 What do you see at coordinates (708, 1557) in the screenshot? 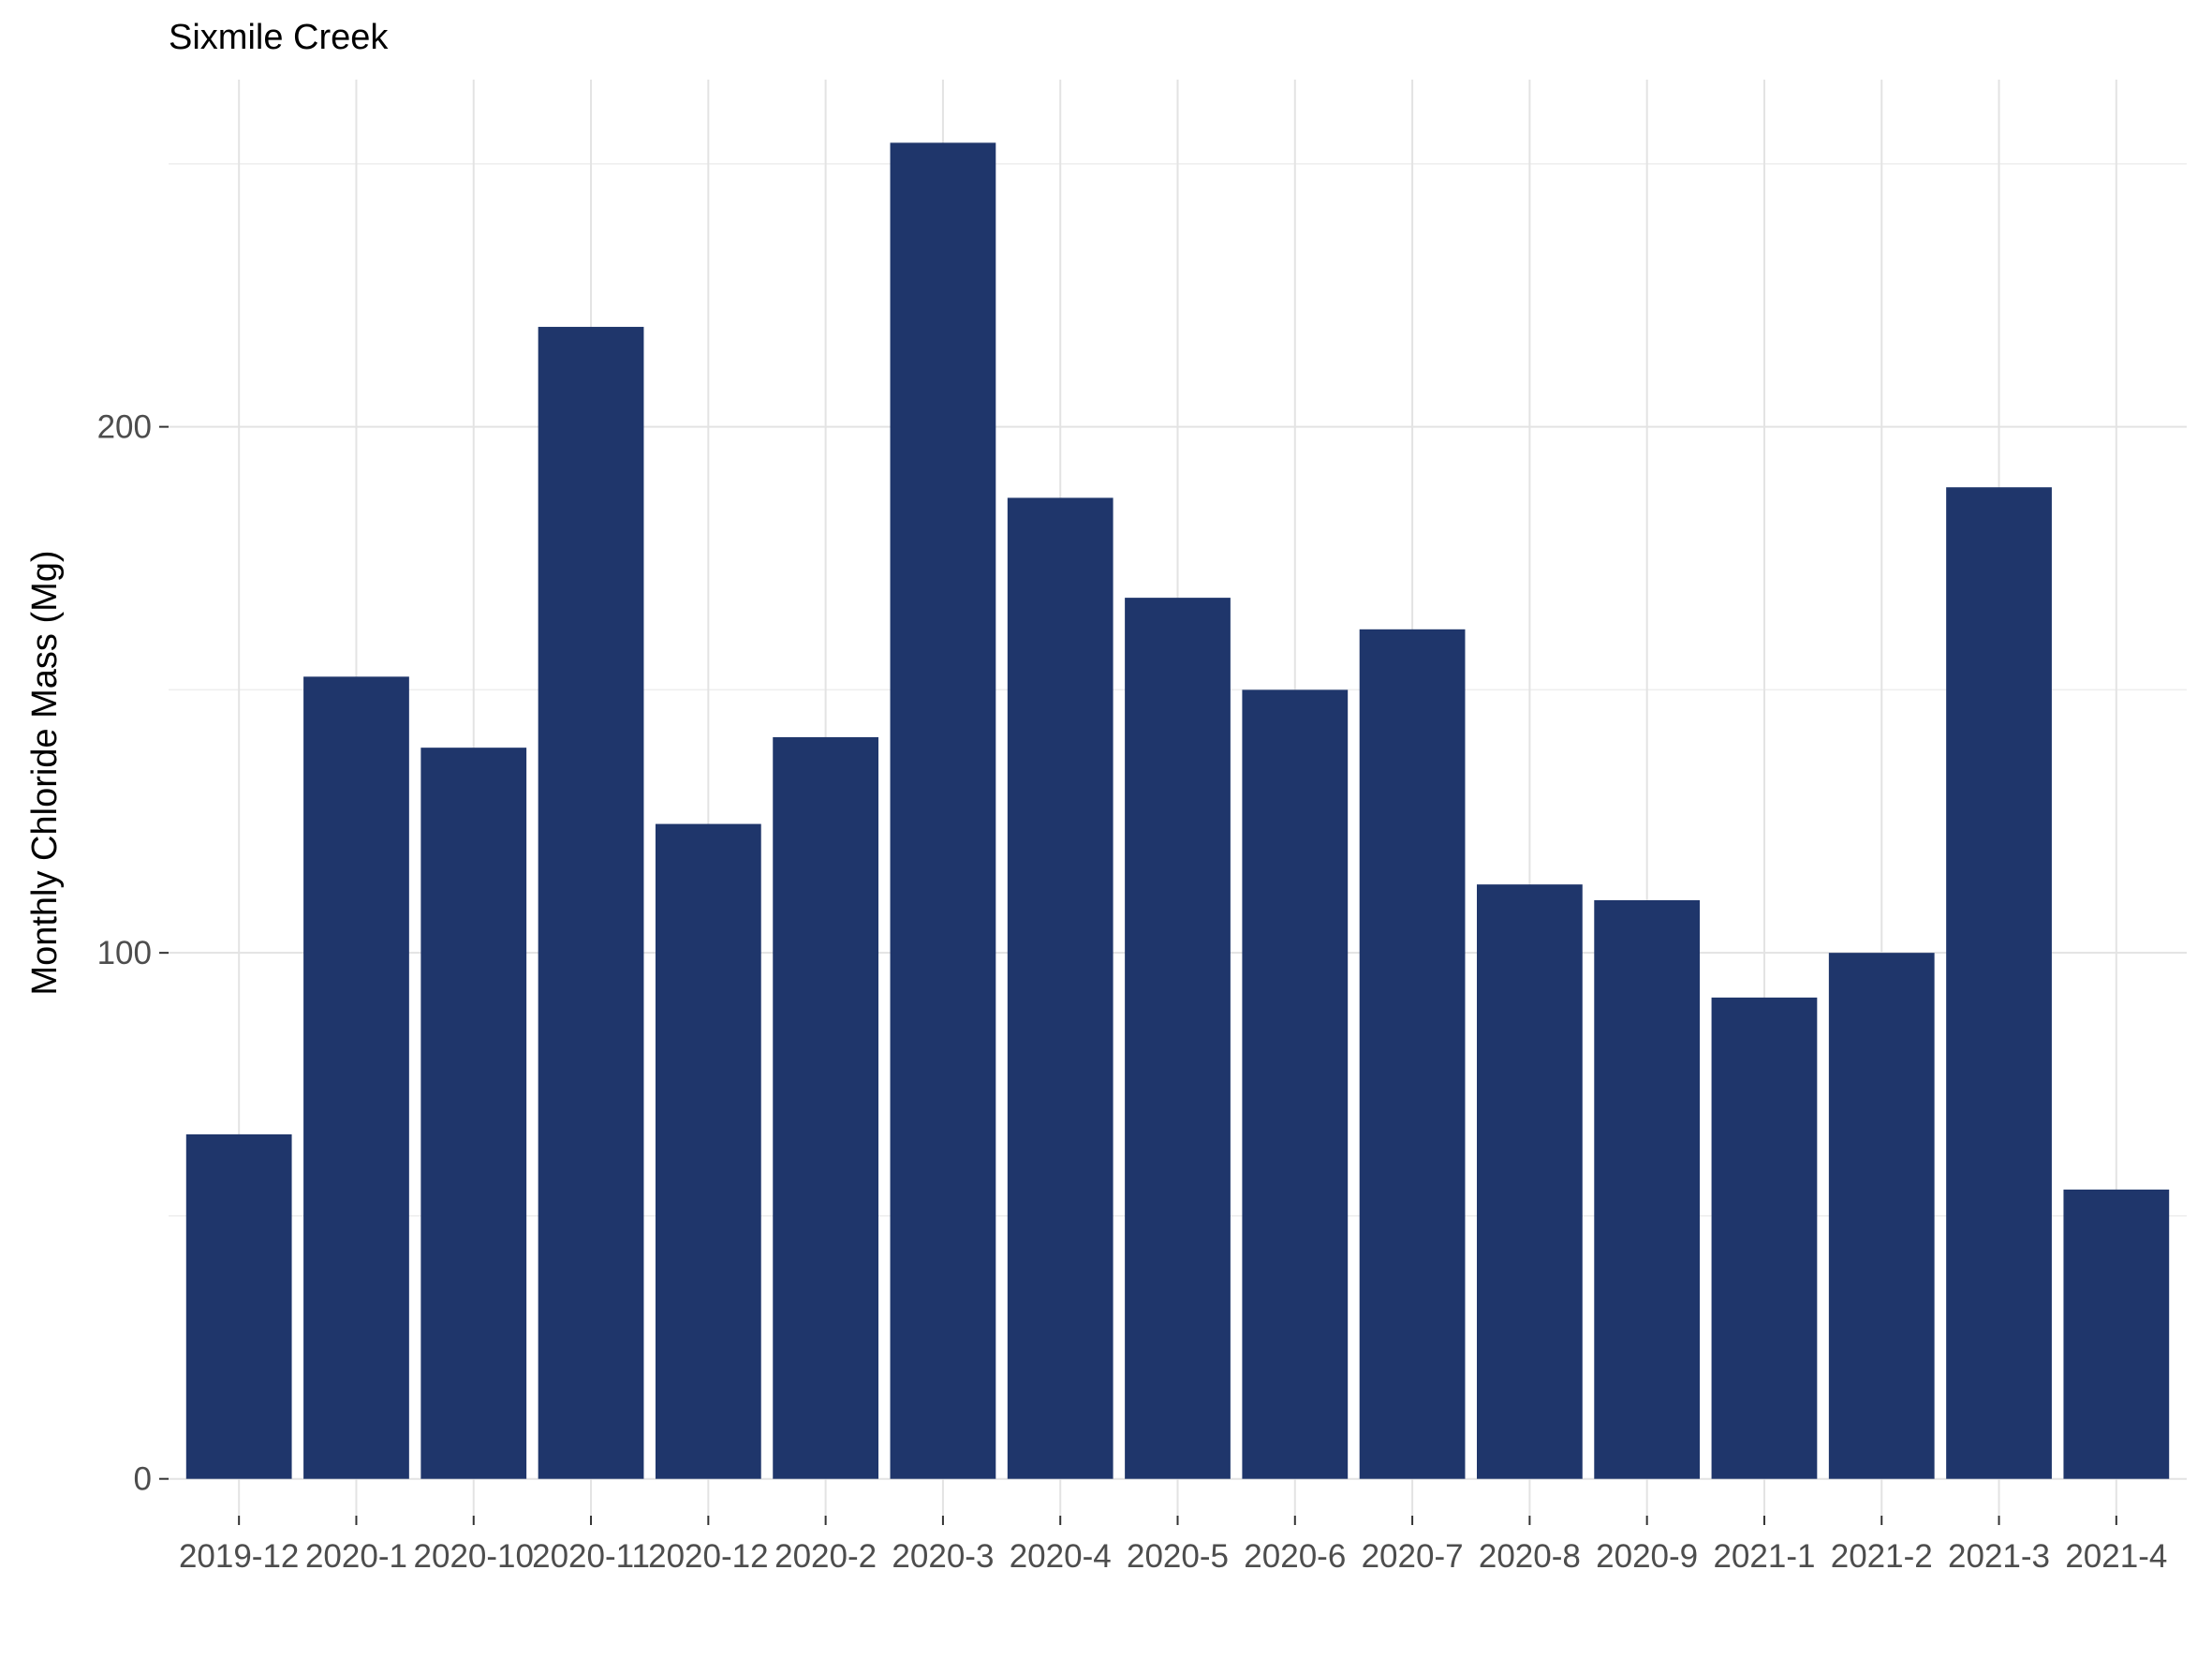
I see `x-tick-label: 2020-12` at bounding box center [708, 1557].